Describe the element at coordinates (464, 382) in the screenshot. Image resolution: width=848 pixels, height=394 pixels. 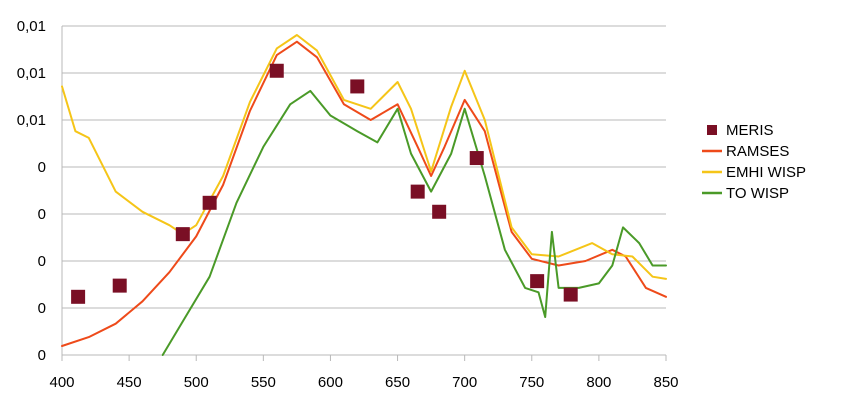
I see `x-tick-label: 700` at that location.